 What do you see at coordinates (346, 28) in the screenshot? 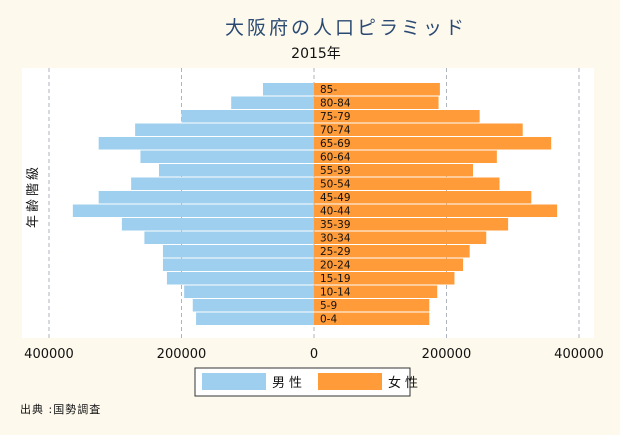
I see `chart-title: 大阪府の人口ピラミッド` at bounding box center [346, 28].